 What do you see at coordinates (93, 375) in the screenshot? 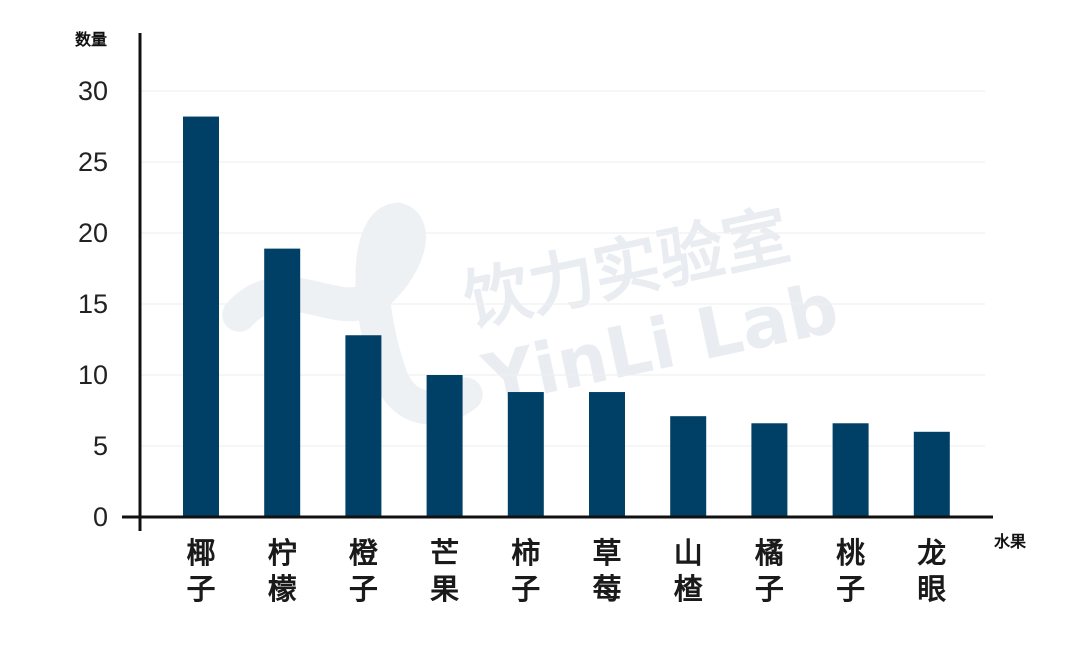
I see `y-tick-label: 10` at bounding box center [93, 375].